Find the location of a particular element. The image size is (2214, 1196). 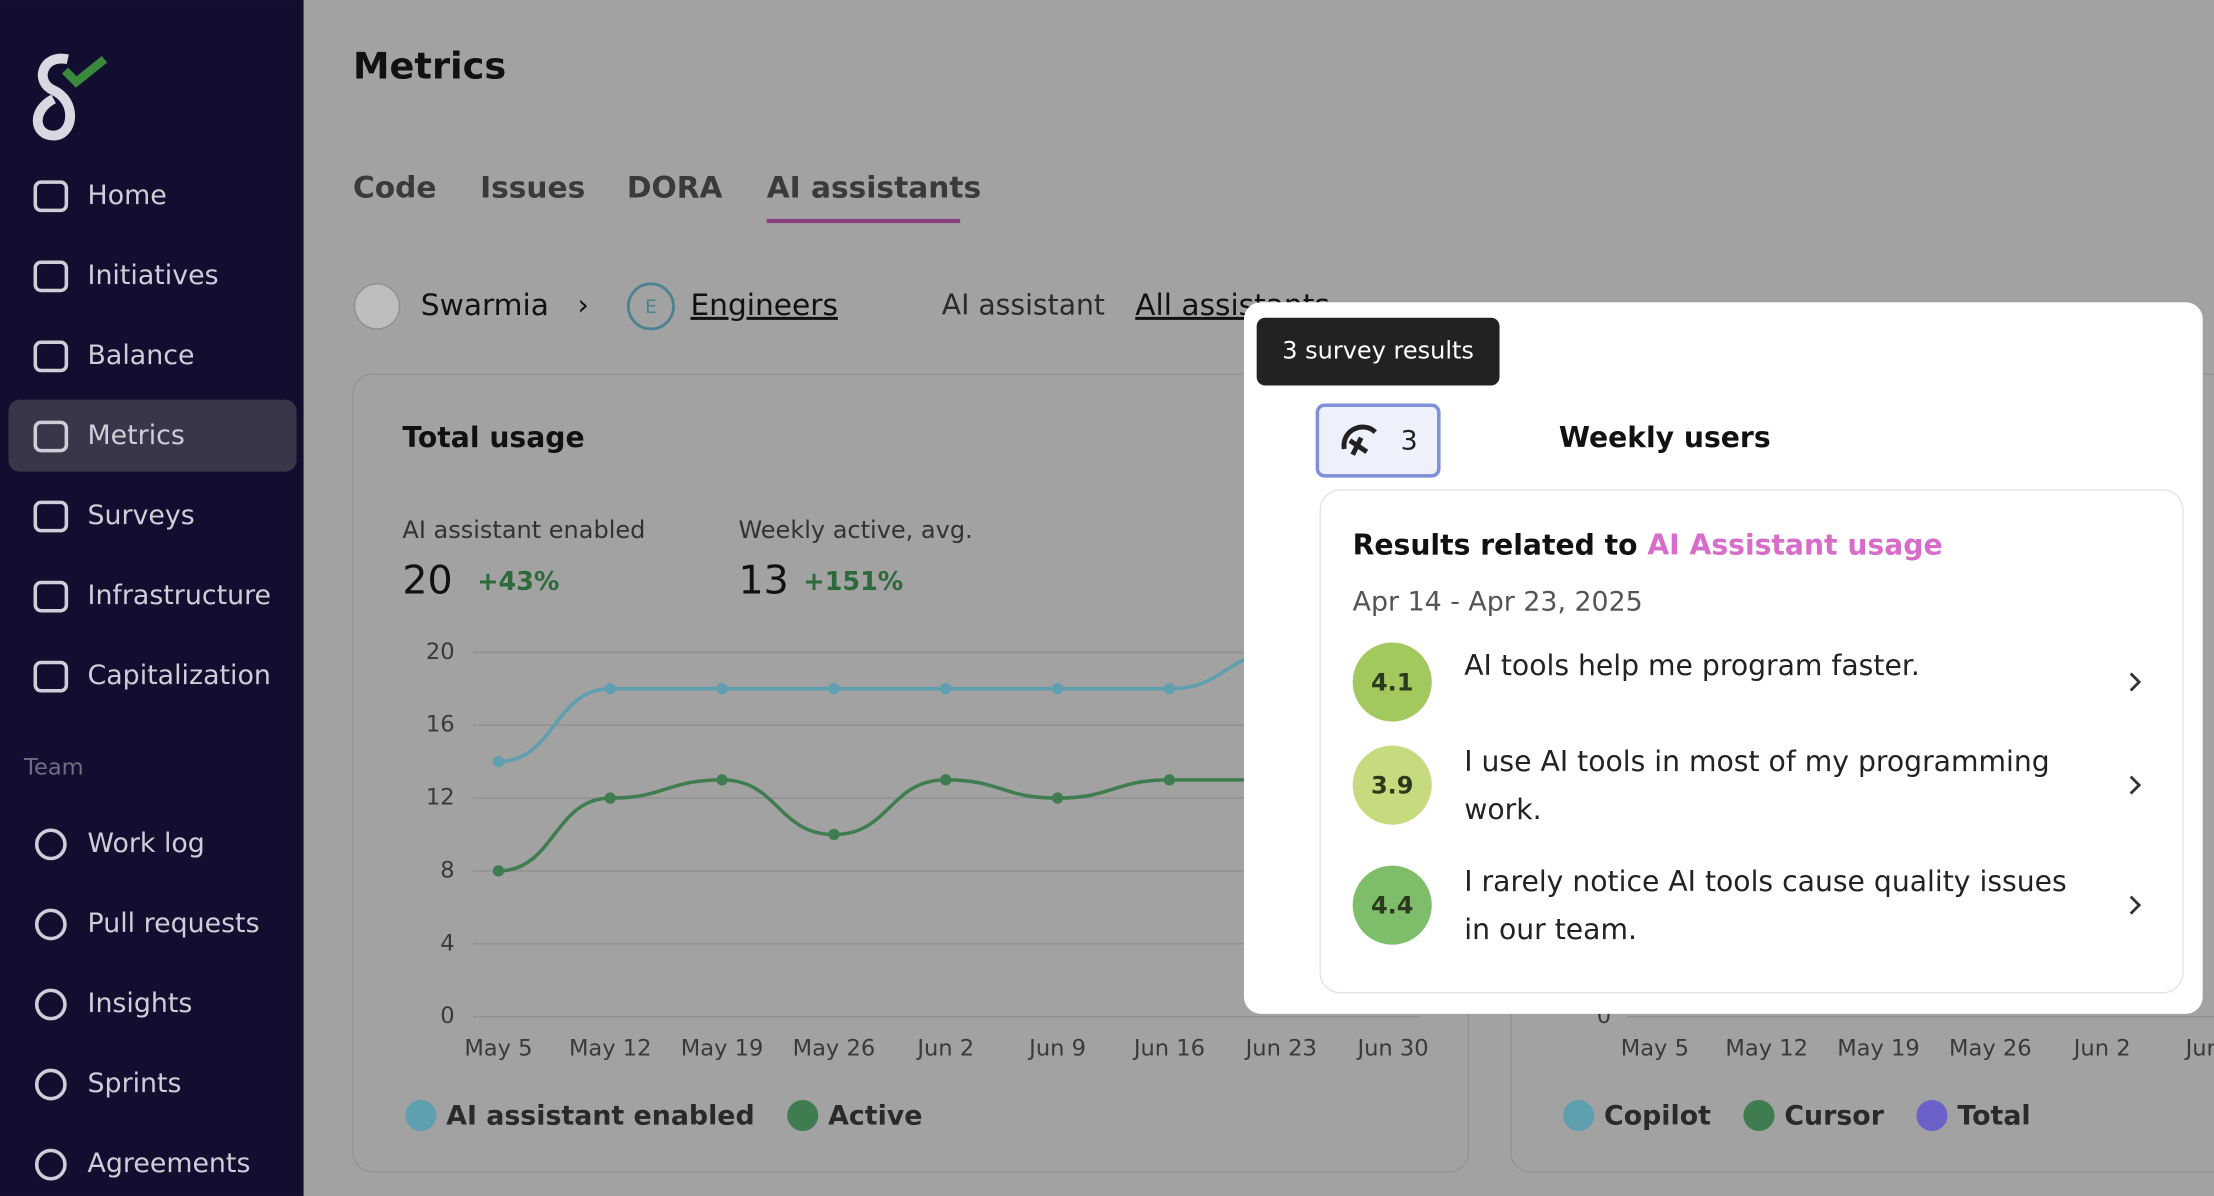

tooltip-text: 3 survey results is located at coordinates (1378, 351).